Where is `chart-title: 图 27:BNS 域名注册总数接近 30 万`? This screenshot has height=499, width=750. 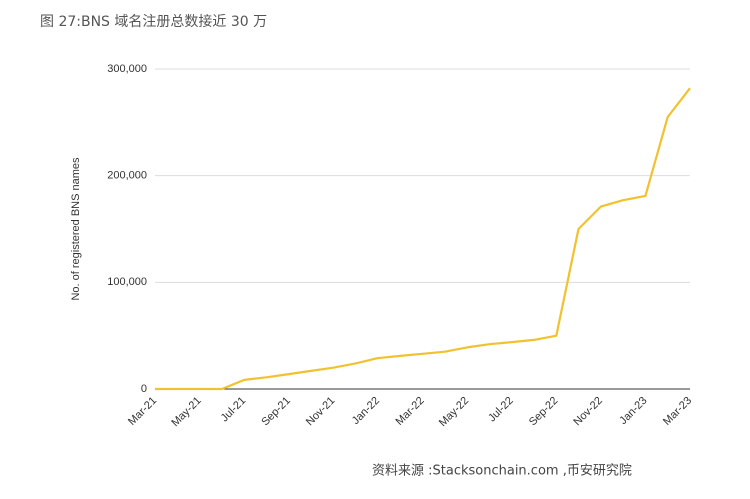 chart-title: 图 27:BNS 域名注册总数接近 30 万 is located at coordinates (153, 21).